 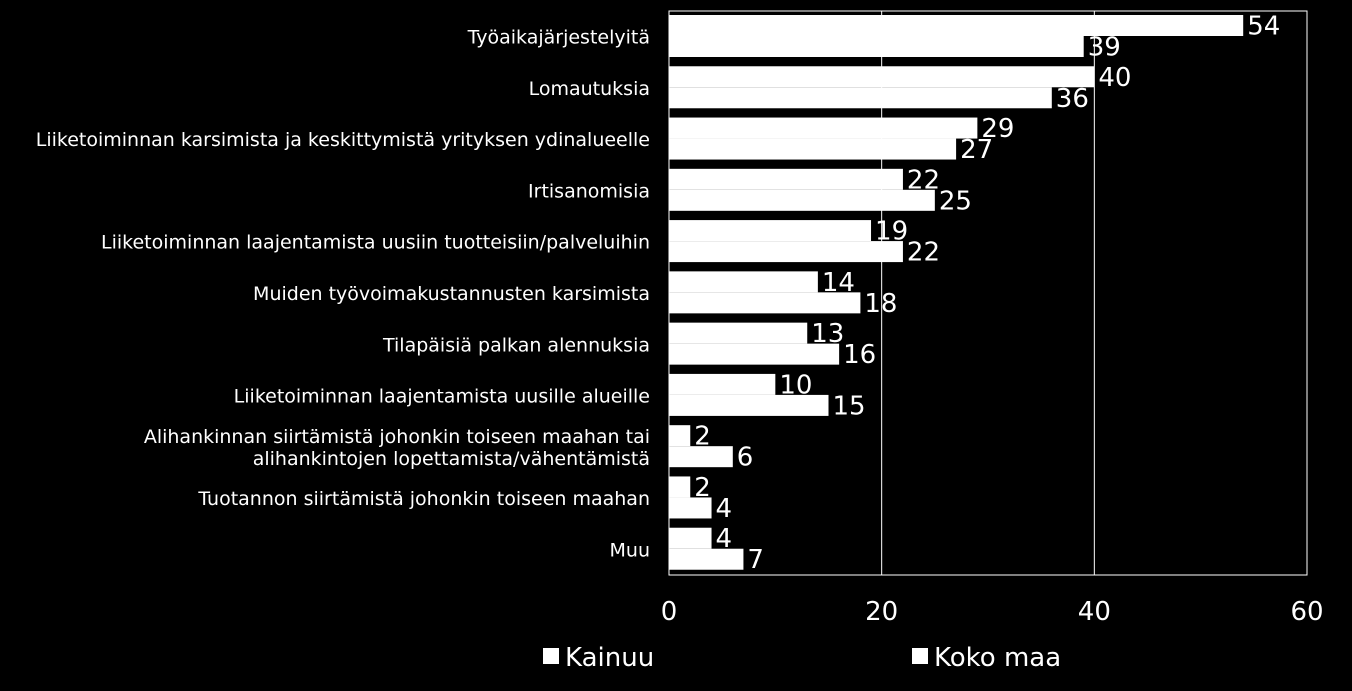 I want to click on category-label: alihankintojen lopettamista/vähentämistä, so click(x=451, y=459).